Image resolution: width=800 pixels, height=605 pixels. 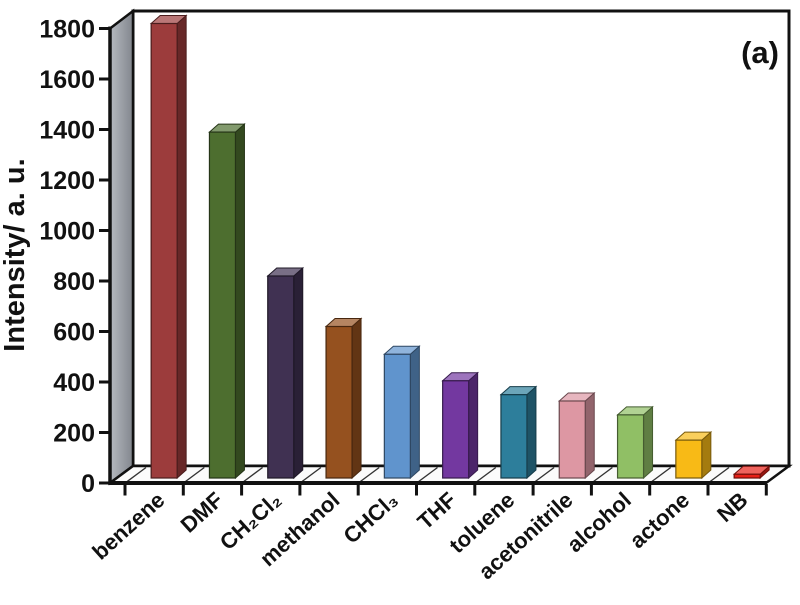 I want to click on x-label-5-thf: THF, so click(x=436, y=510).